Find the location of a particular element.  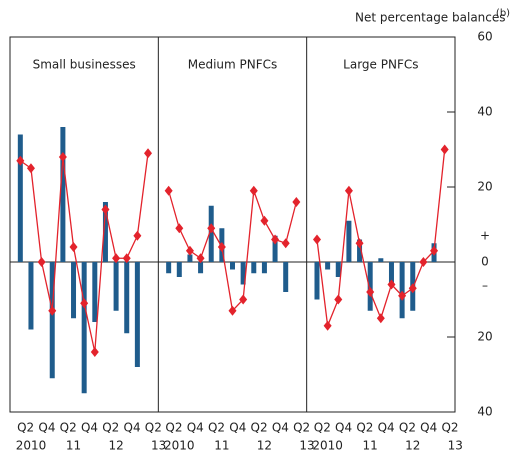

sign-minus: – is located at coordinates (485, 286).